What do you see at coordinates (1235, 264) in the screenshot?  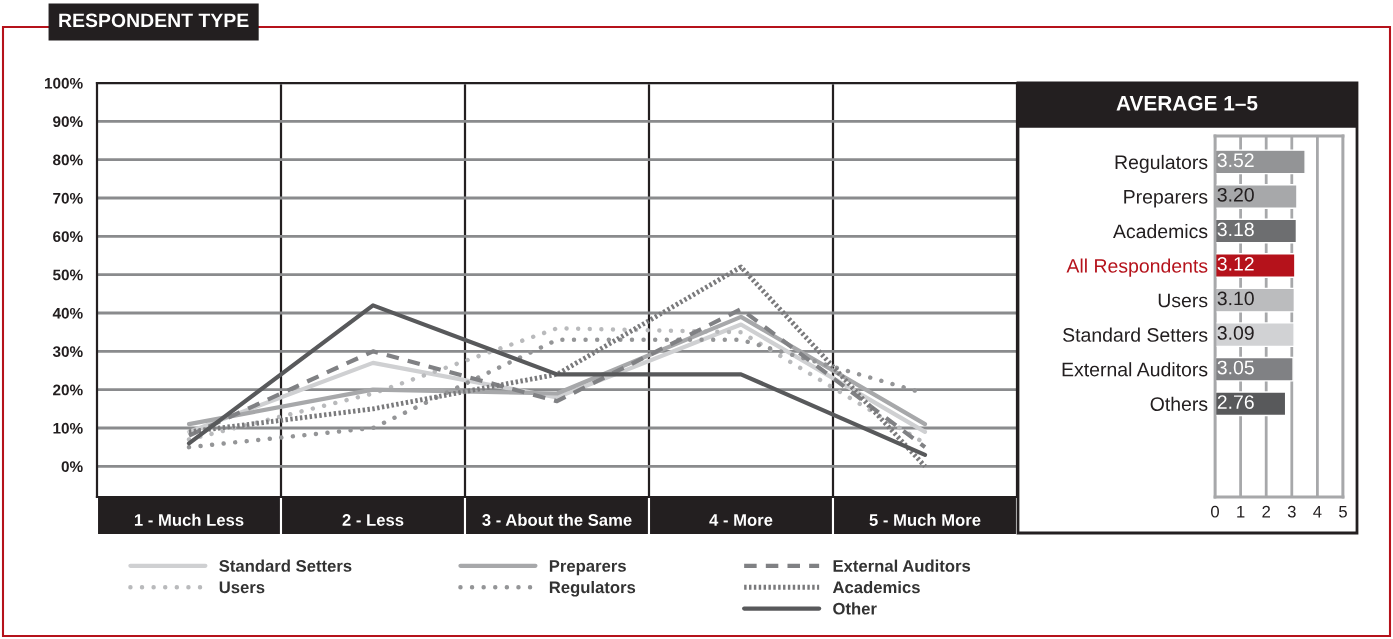 I see `data-label: 3.12` at bounding box center [1235, 264].